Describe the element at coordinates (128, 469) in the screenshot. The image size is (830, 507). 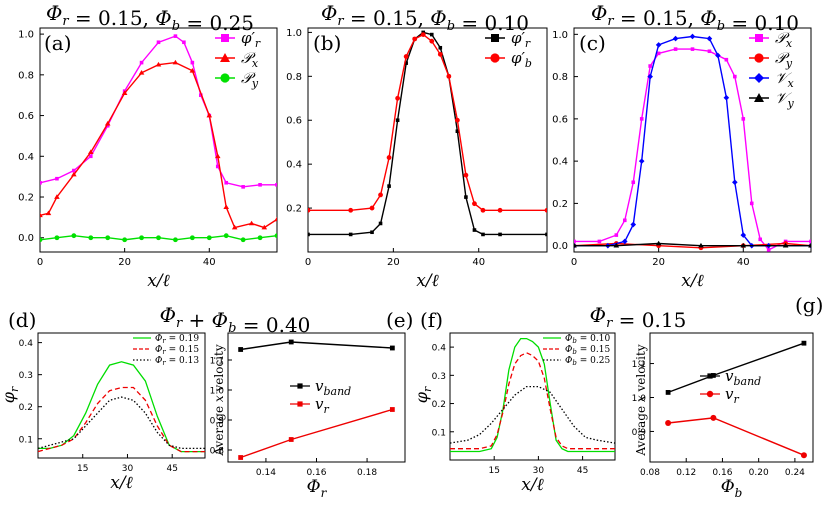
I see `x-tick-label: 30` at that location.